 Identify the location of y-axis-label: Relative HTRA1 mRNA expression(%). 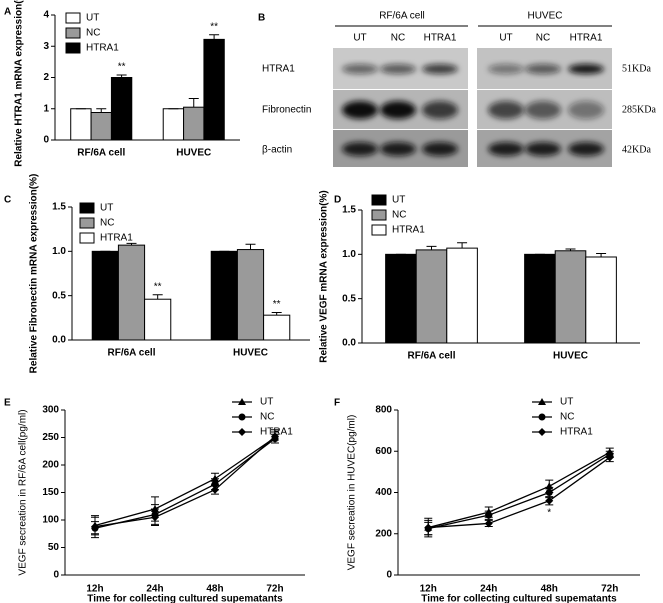
(19, 83).